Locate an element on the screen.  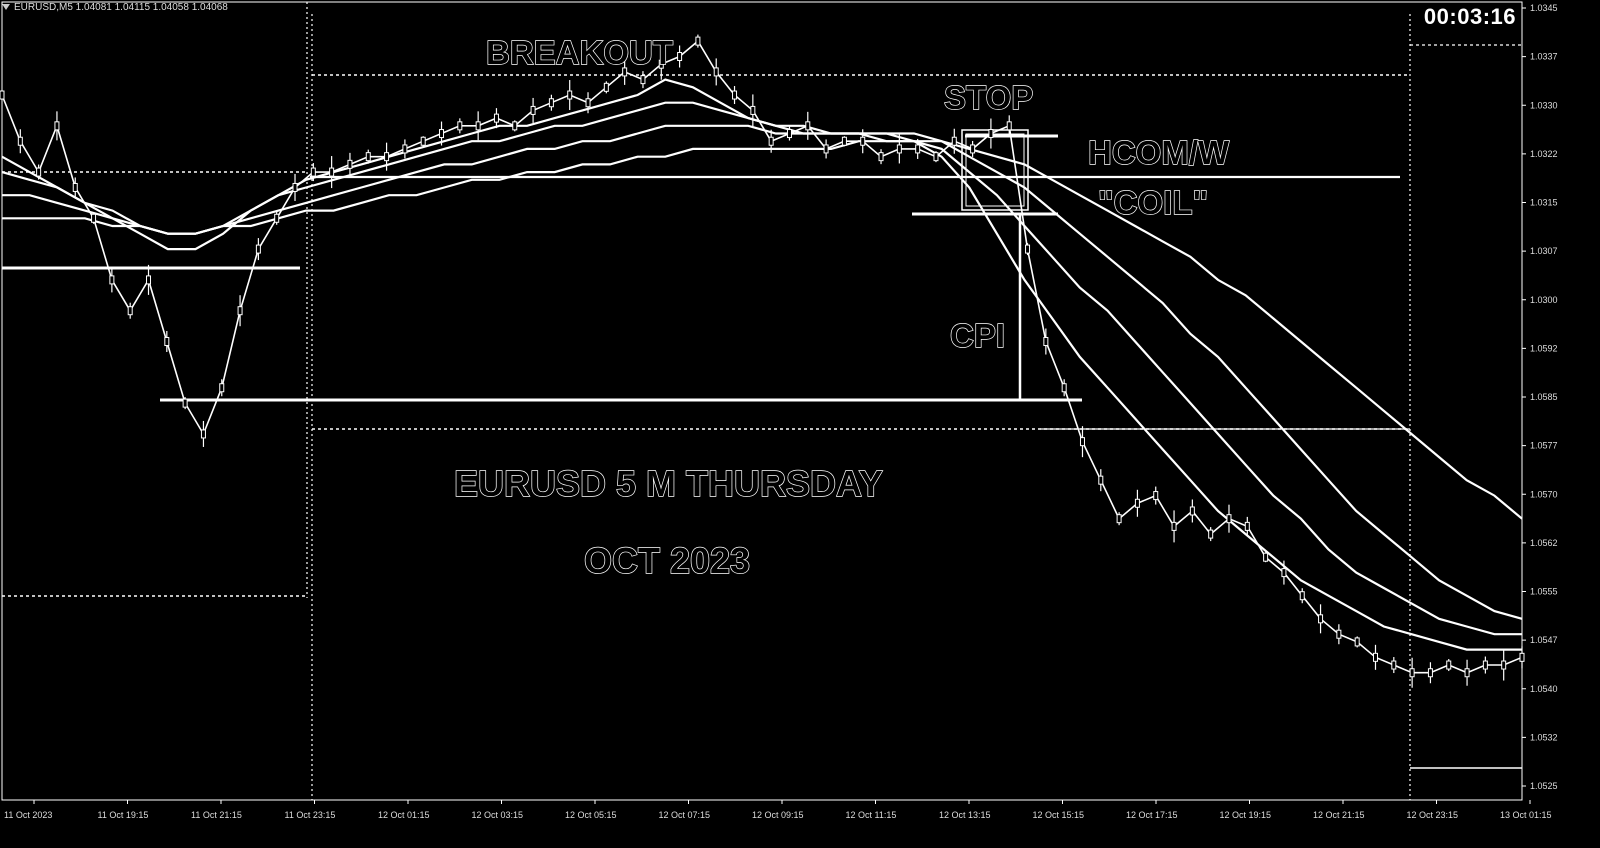
price-tick-label: 1.0547 is located at coordinates (1544, 640).